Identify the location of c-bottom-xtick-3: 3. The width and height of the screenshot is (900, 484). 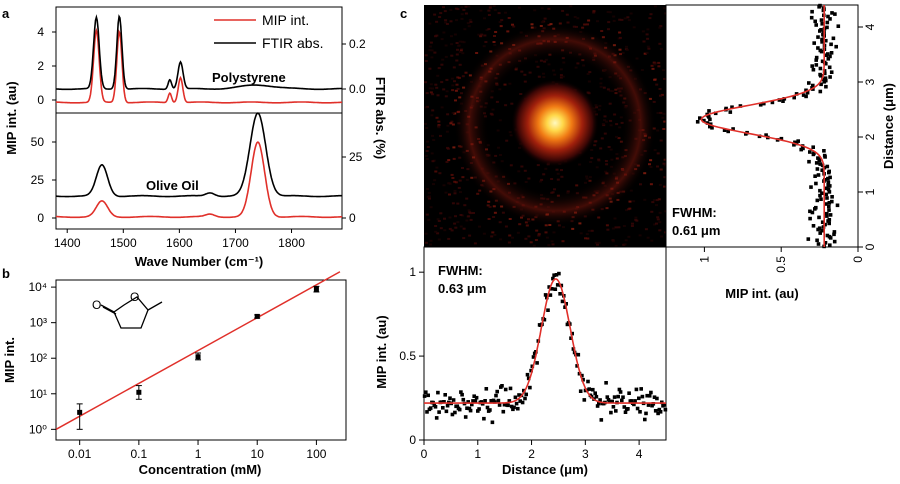
(585, 454).